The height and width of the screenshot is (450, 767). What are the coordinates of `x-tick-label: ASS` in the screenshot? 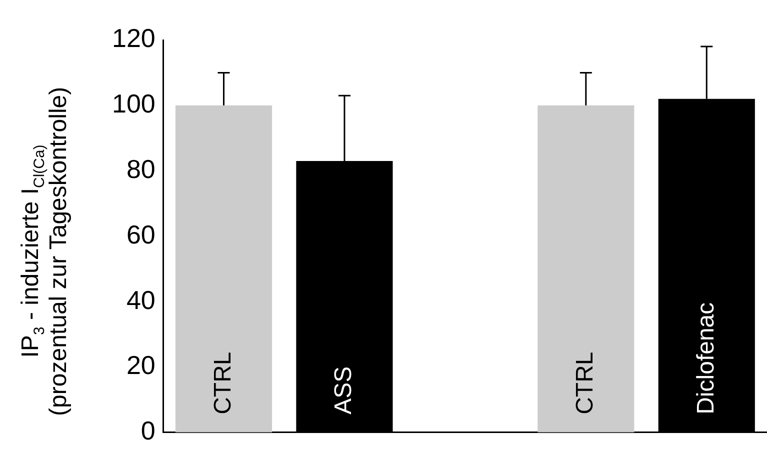 It's located at (344, 390).